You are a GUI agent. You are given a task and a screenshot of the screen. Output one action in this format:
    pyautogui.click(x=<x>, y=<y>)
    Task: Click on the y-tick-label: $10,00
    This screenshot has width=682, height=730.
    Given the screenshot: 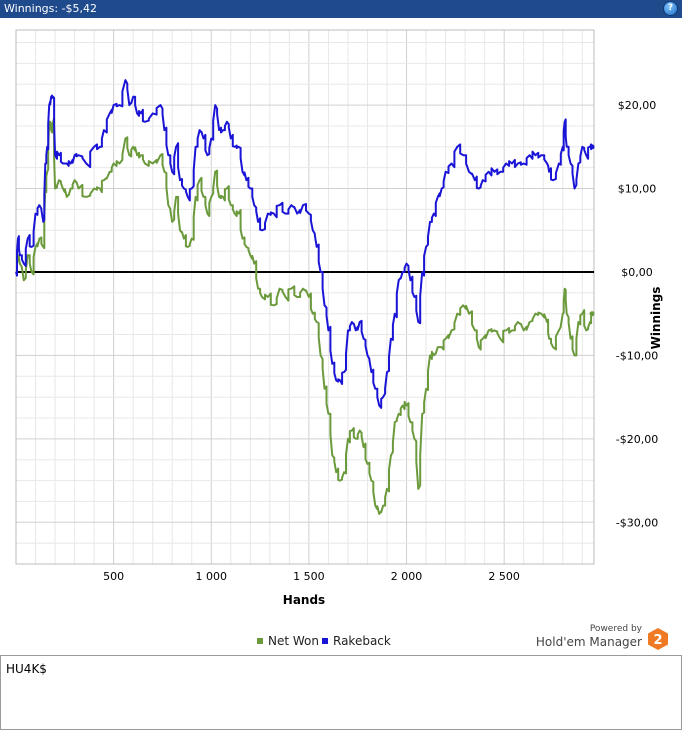 What is the action you would take?
    pyautogui.click(x=637, y=189)
    